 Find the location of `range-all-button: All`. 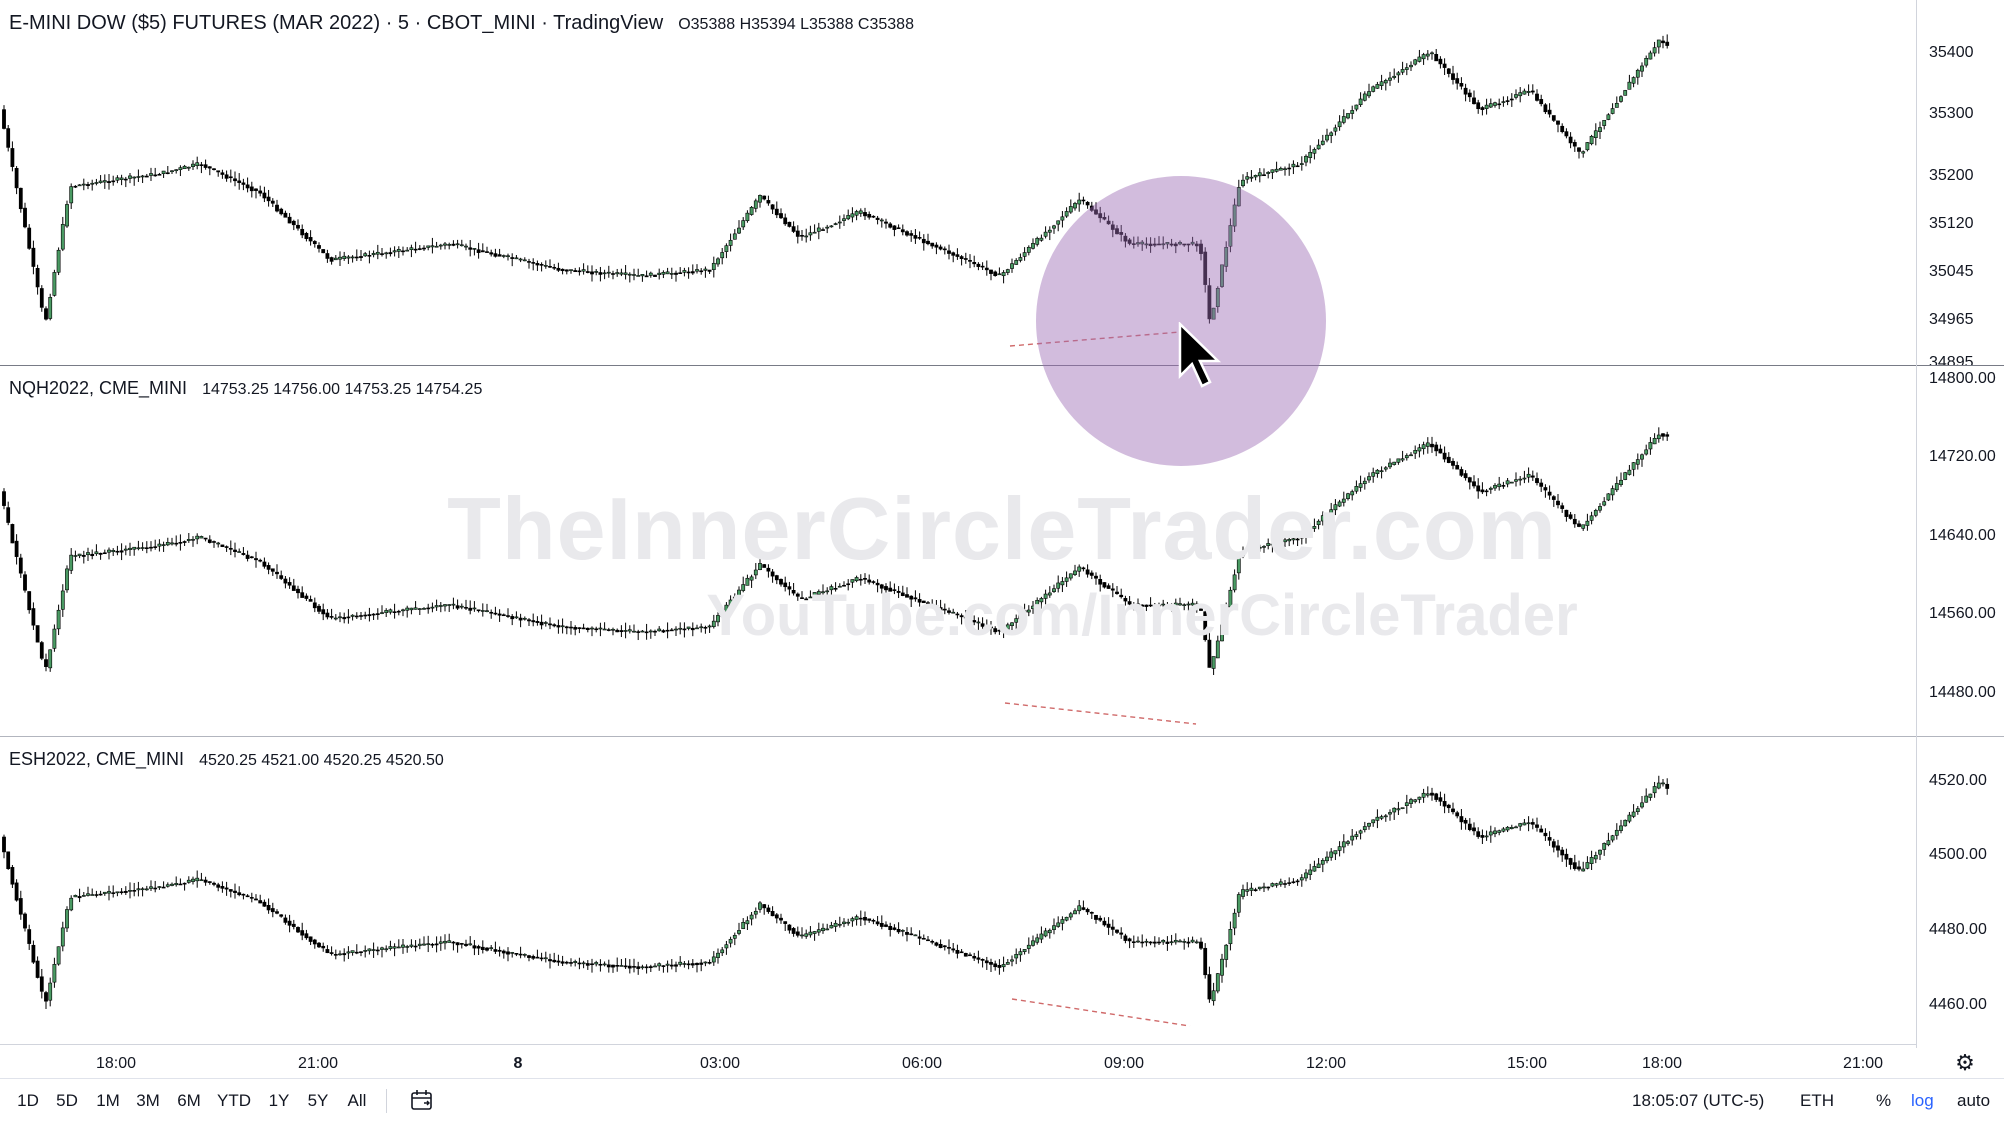

range-all-button: All is located at coordinates (357, 1100).